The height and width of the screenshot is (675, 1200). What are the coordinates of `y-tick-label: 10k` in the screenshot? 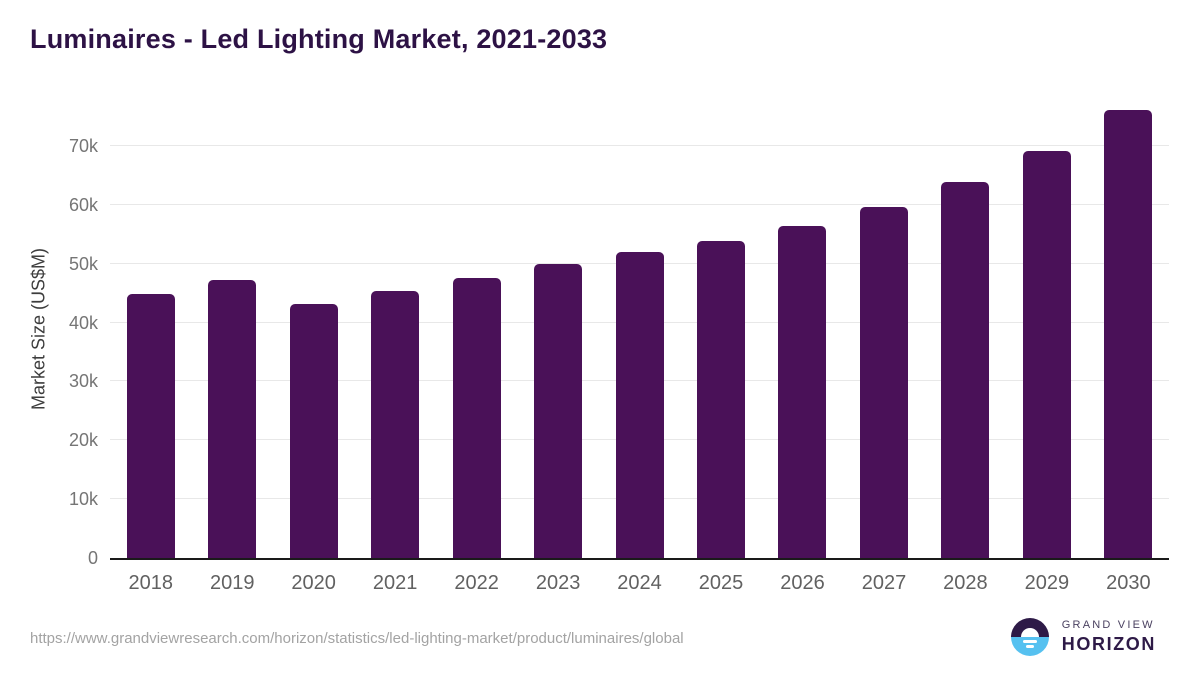 It's located at (83, 499).